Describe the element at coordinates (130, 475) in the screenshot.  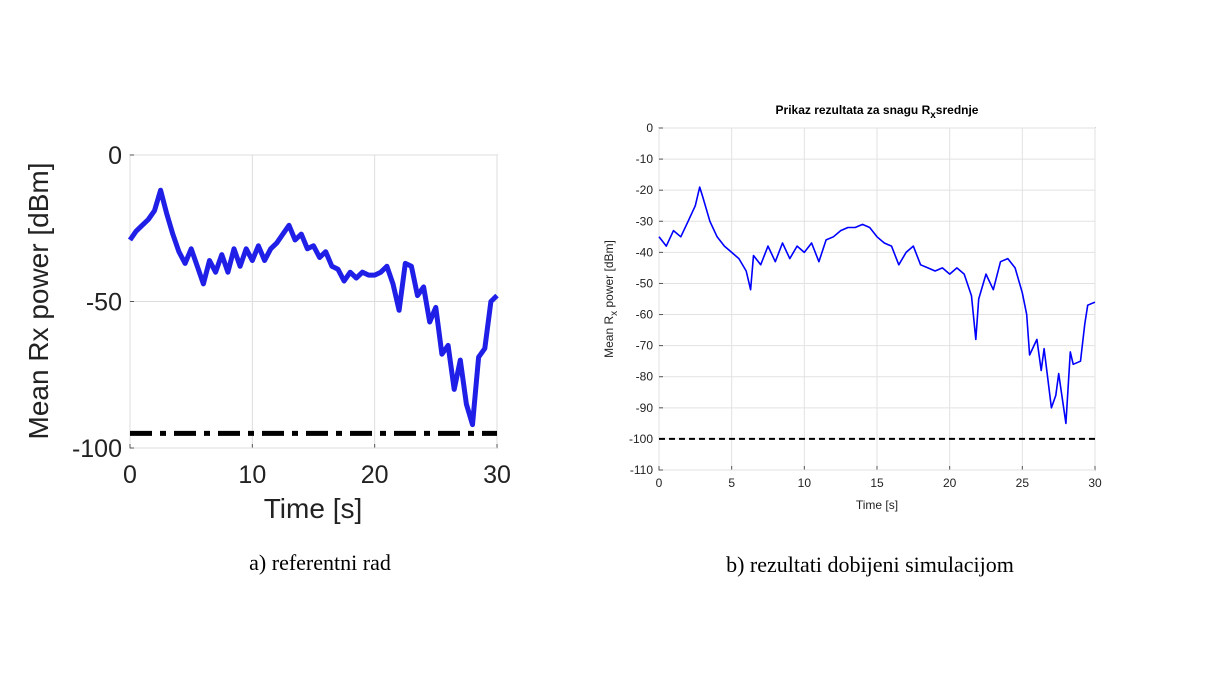
I see `chart-a-x-tick-label: 0` at that location.